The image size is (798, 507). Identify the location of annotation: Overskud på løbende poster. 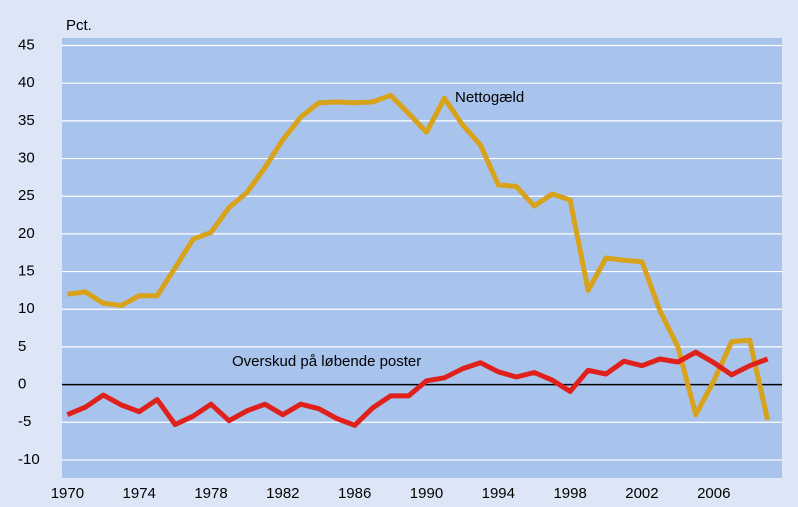
(326, 361).